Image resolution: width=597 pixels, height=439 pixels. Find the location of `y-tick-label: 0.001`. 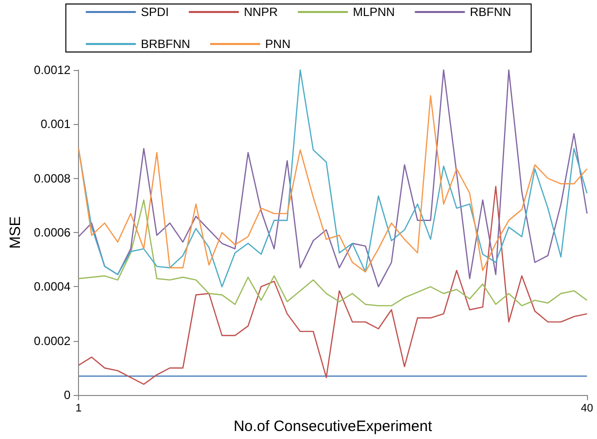

y-tick-label: 0.001 is located at coordinates (55, 124).